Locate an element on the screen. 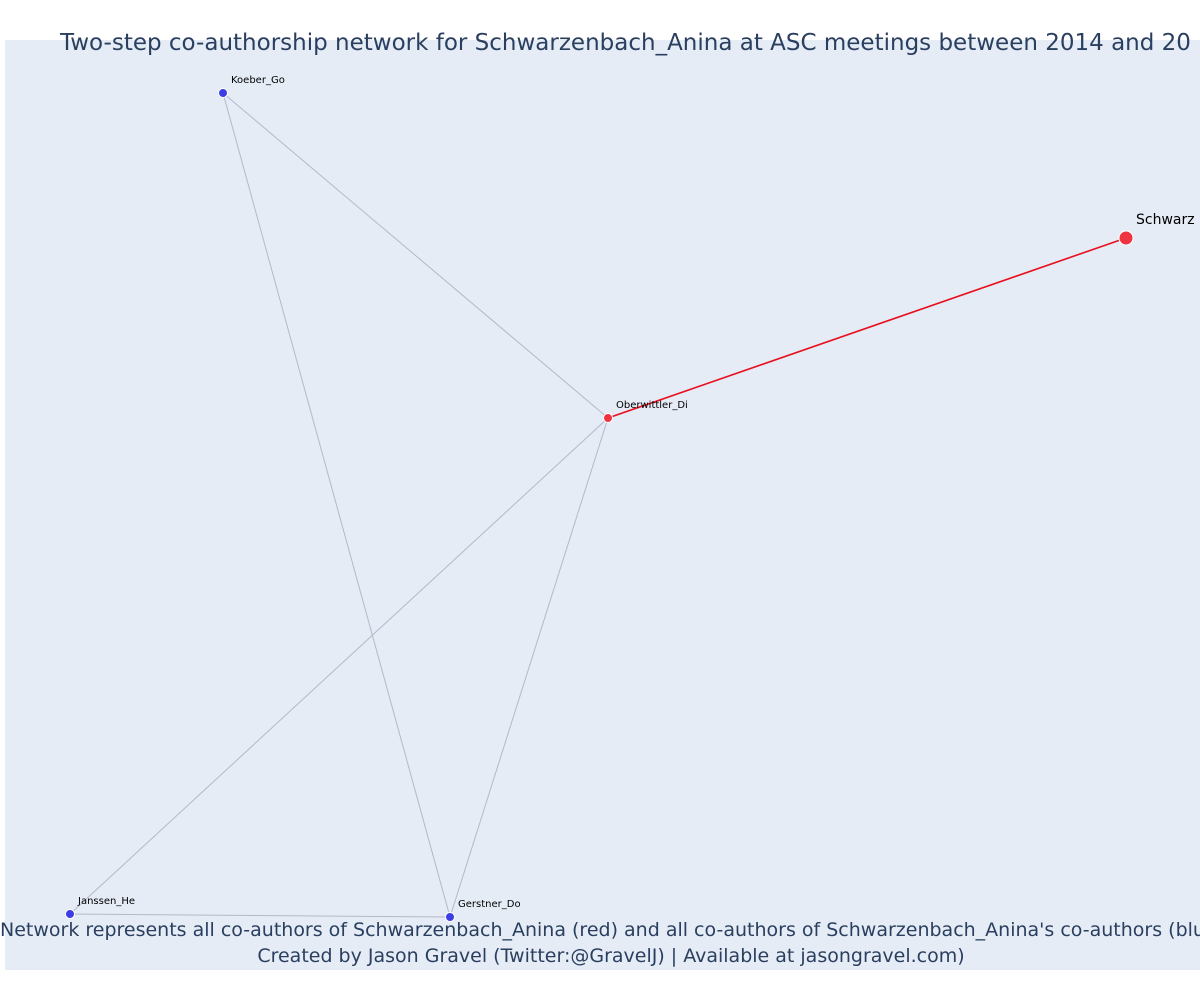  edge-Oberwittler_Di-Gerstner_Do is located at coordinates (529, 667).